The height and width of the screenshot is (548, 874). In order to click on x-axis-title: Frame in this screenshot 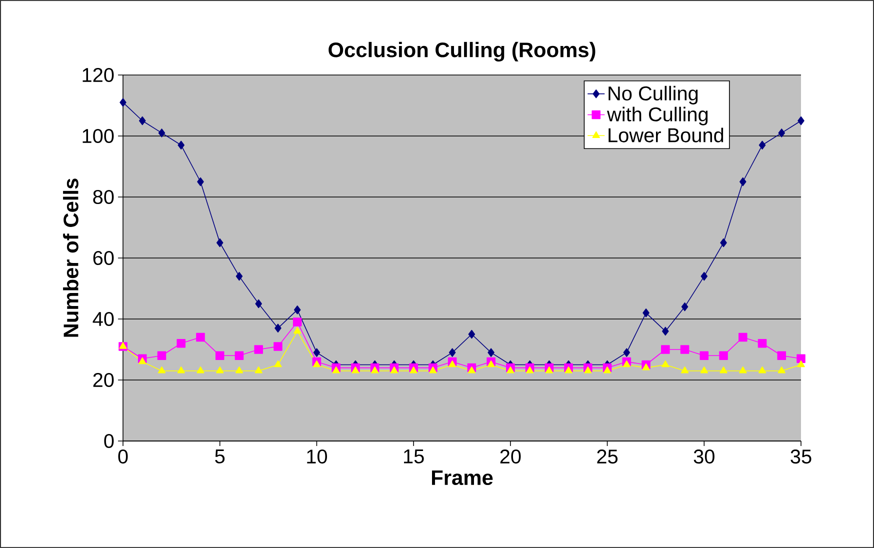, I will do `click(462, 478)`.